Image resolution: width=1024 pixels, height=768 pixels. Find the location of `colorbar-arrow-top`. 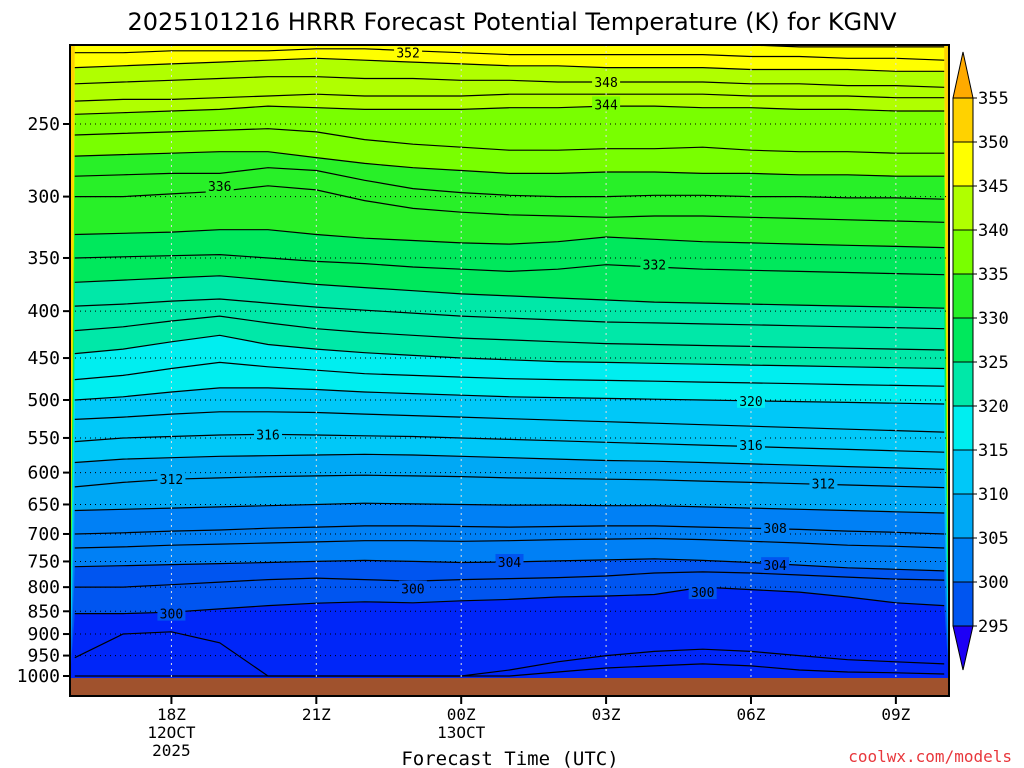

colorbar-arrow-top is located at coordinates (963, 75).